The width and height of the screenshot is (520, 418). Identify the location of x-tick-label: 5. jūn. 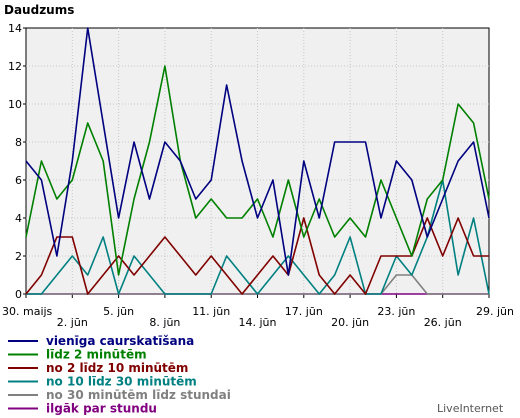
(118, 311).